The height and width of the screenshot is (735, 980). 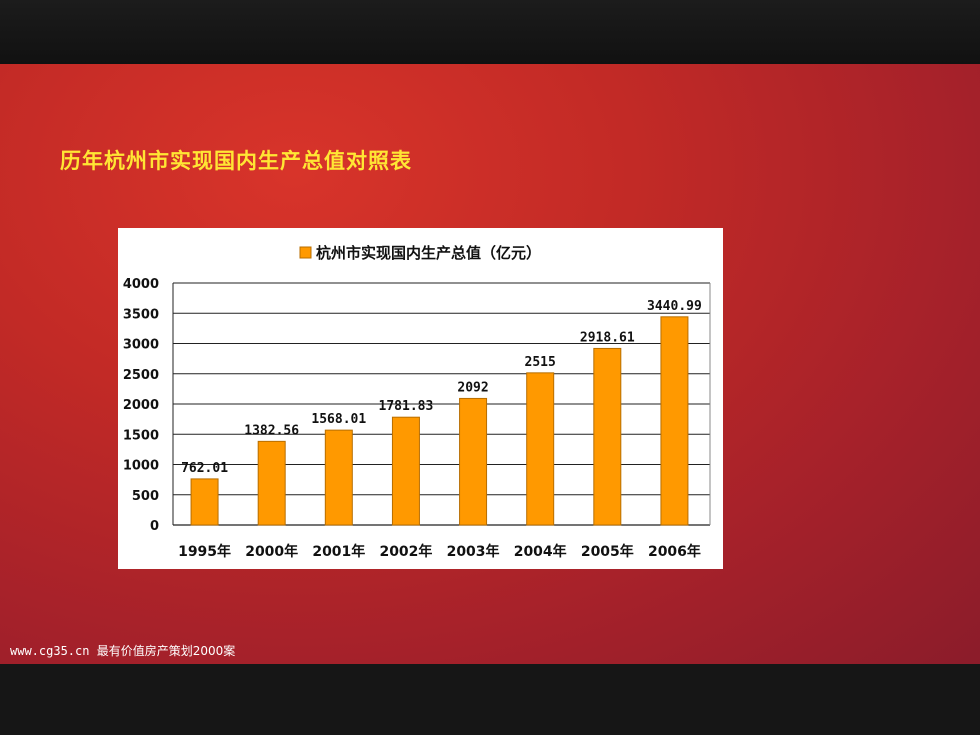 What do you see at coordinates (141, 466) in the screenshot?
I see `y-tick-label: 1000` at bounding box center [141, 466].